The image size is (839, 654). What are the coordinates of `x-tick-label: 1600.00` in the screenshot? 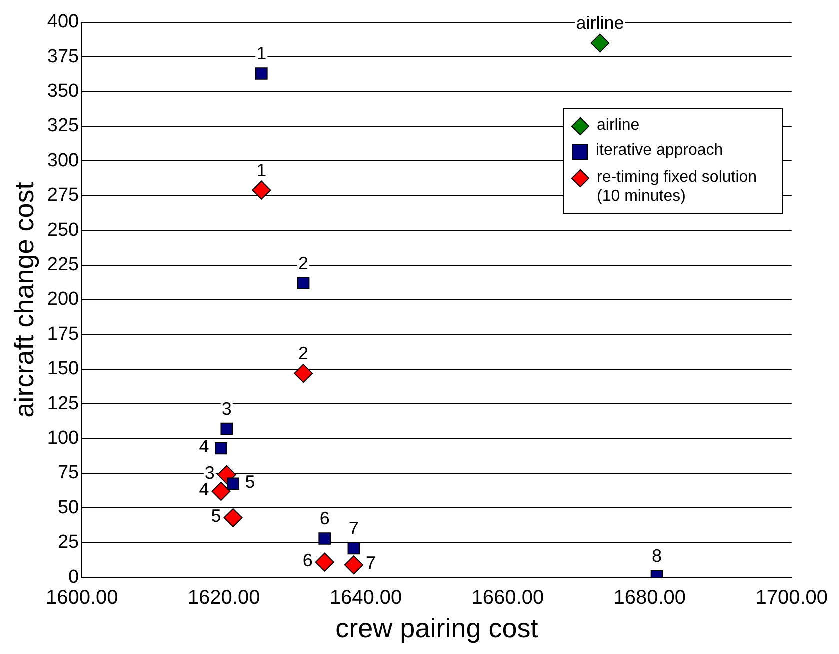 It's located at (82, 598).